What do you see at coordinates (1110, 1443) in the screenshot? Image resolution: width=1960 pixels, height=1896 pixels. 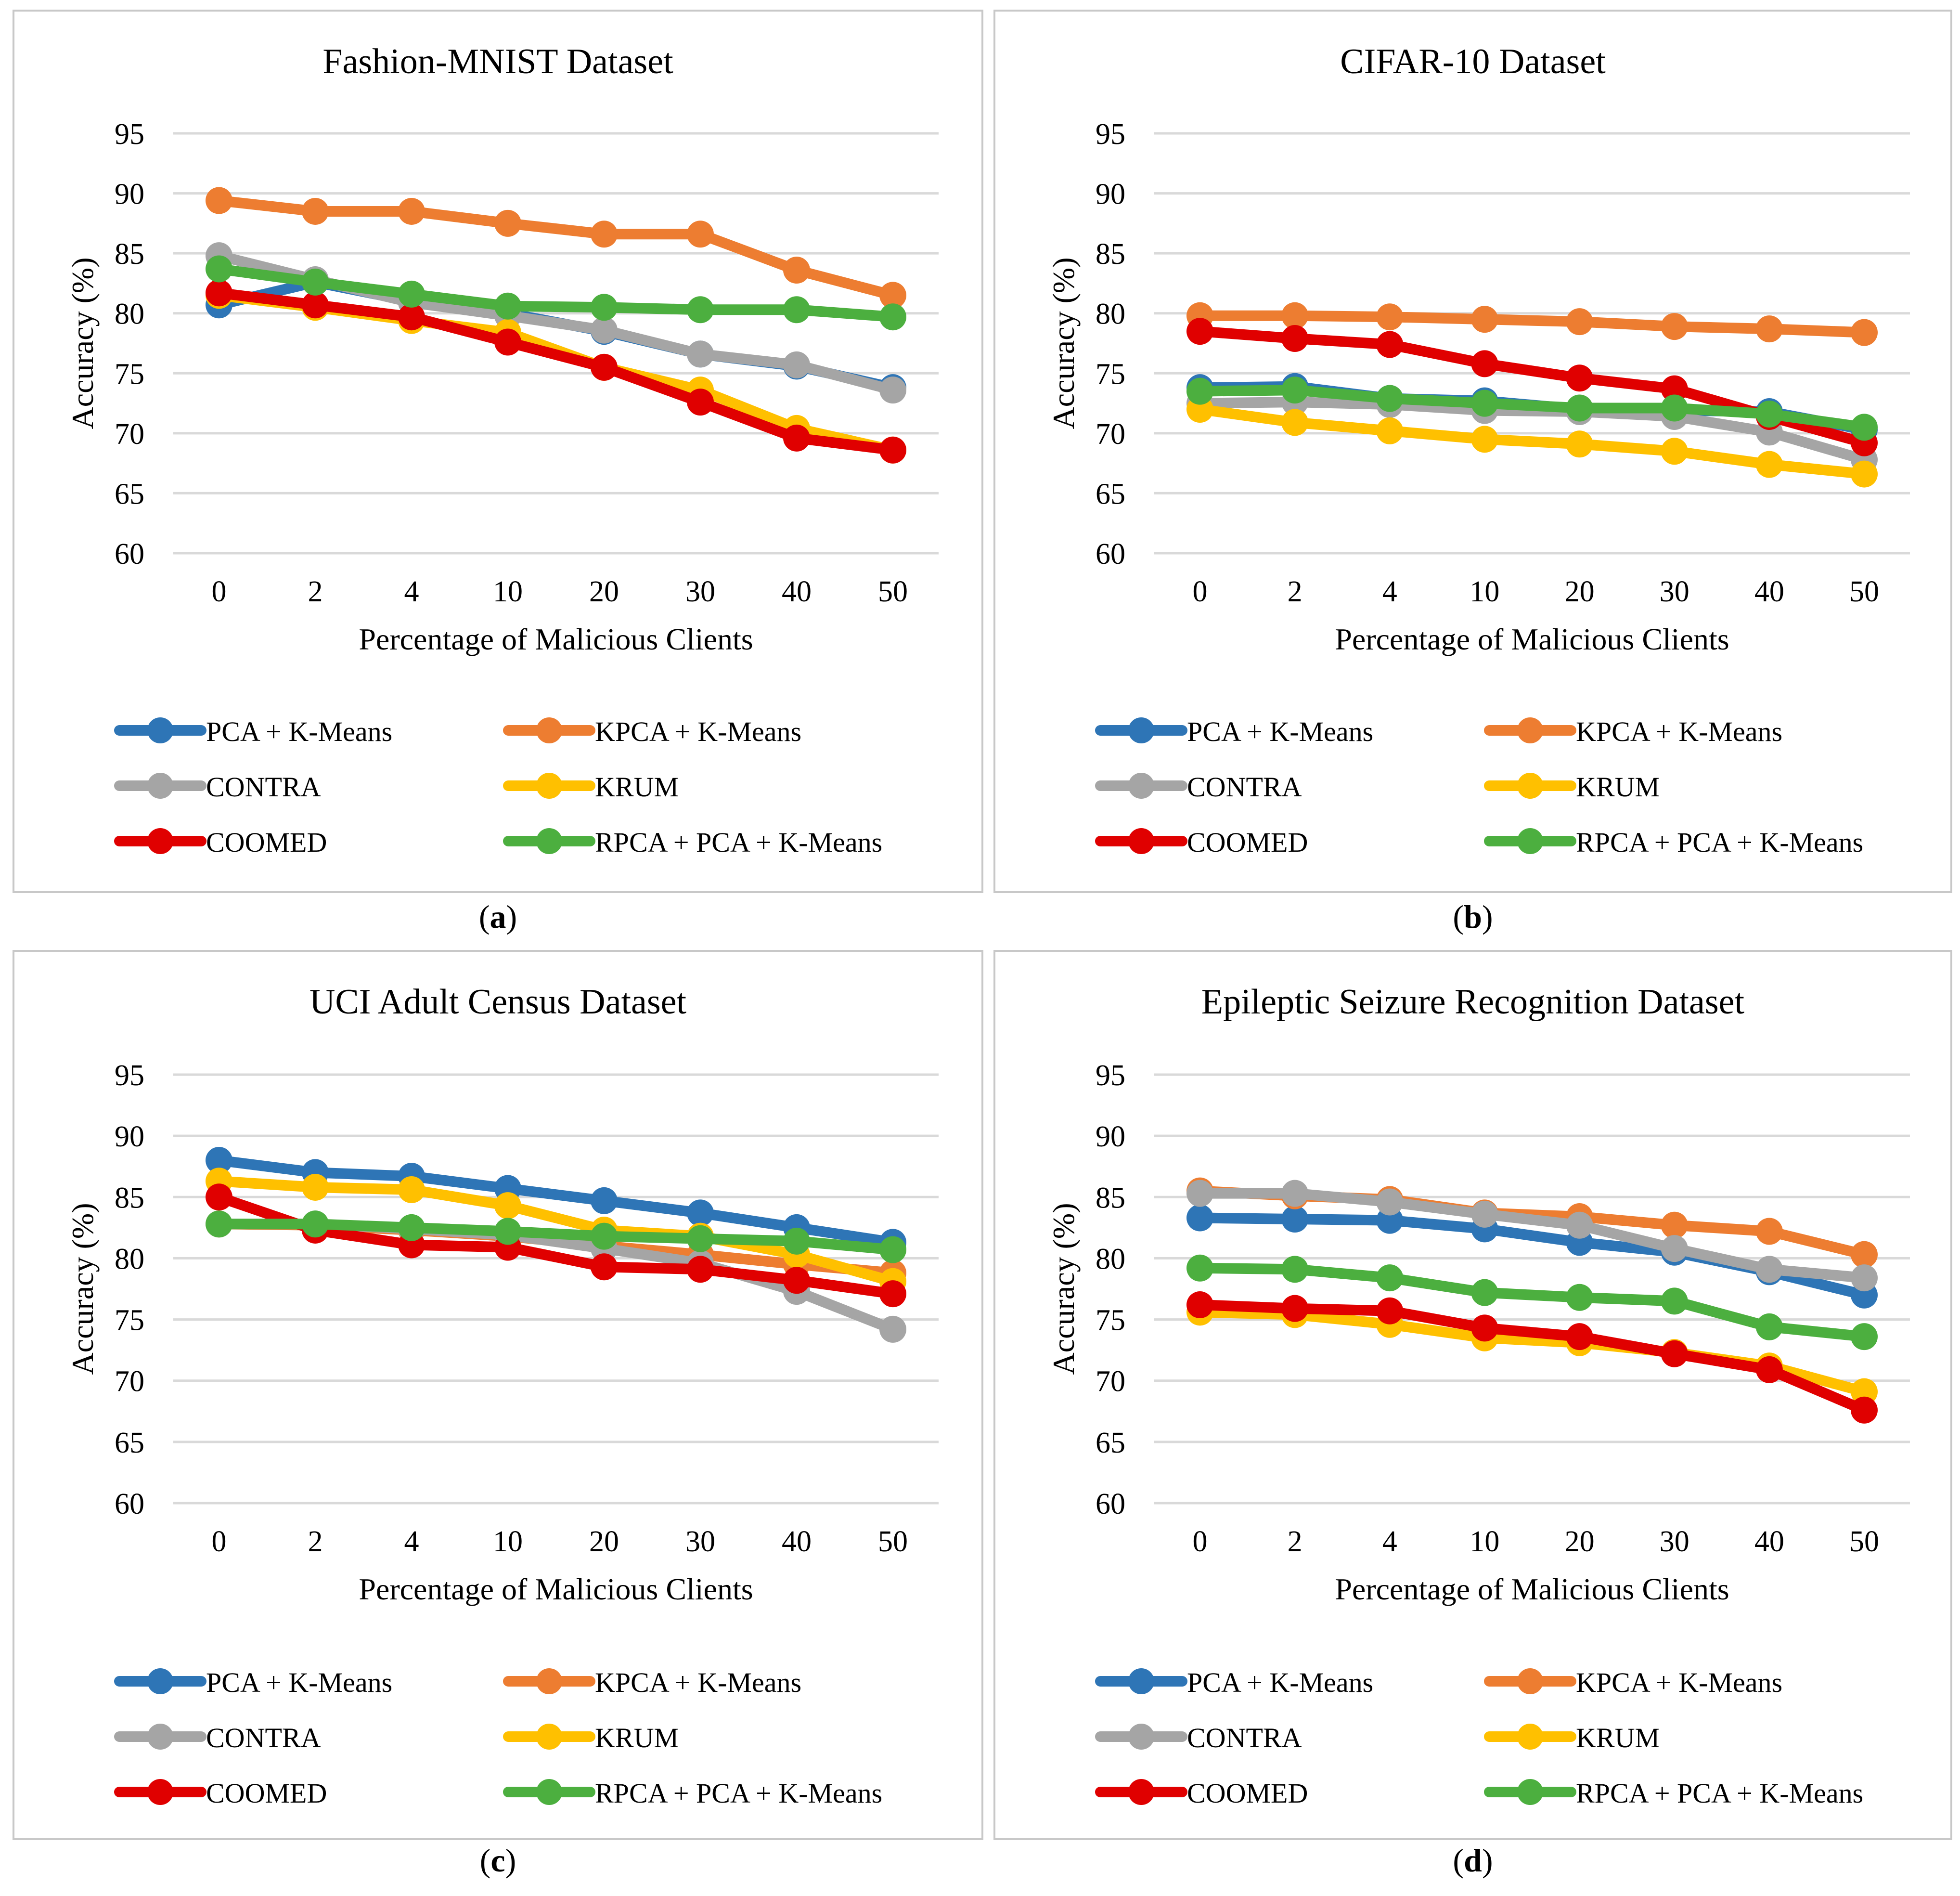 I see `y-tick-label: 65` at bounding box center [1110, 1443].